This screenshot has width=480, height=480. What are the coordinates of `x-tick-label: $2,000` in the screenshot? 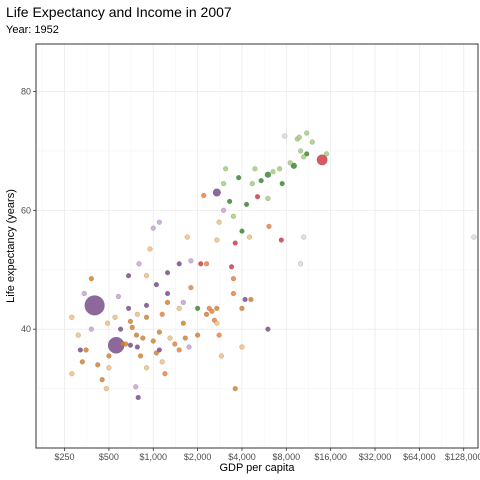 It's located at (198, 457).